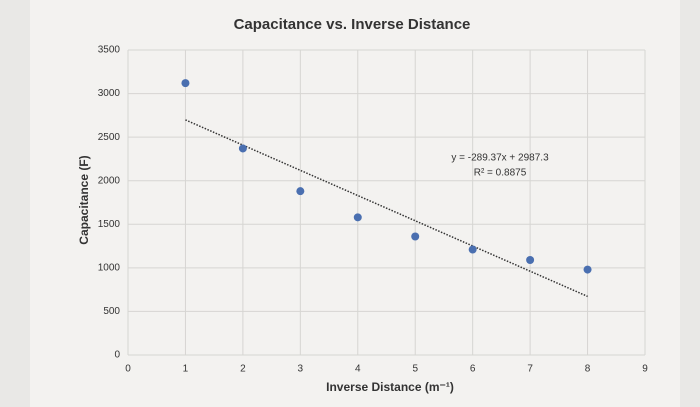  I want to click on x-axis-label: Inverse Distance (m⁻¹), so click(390, 387).